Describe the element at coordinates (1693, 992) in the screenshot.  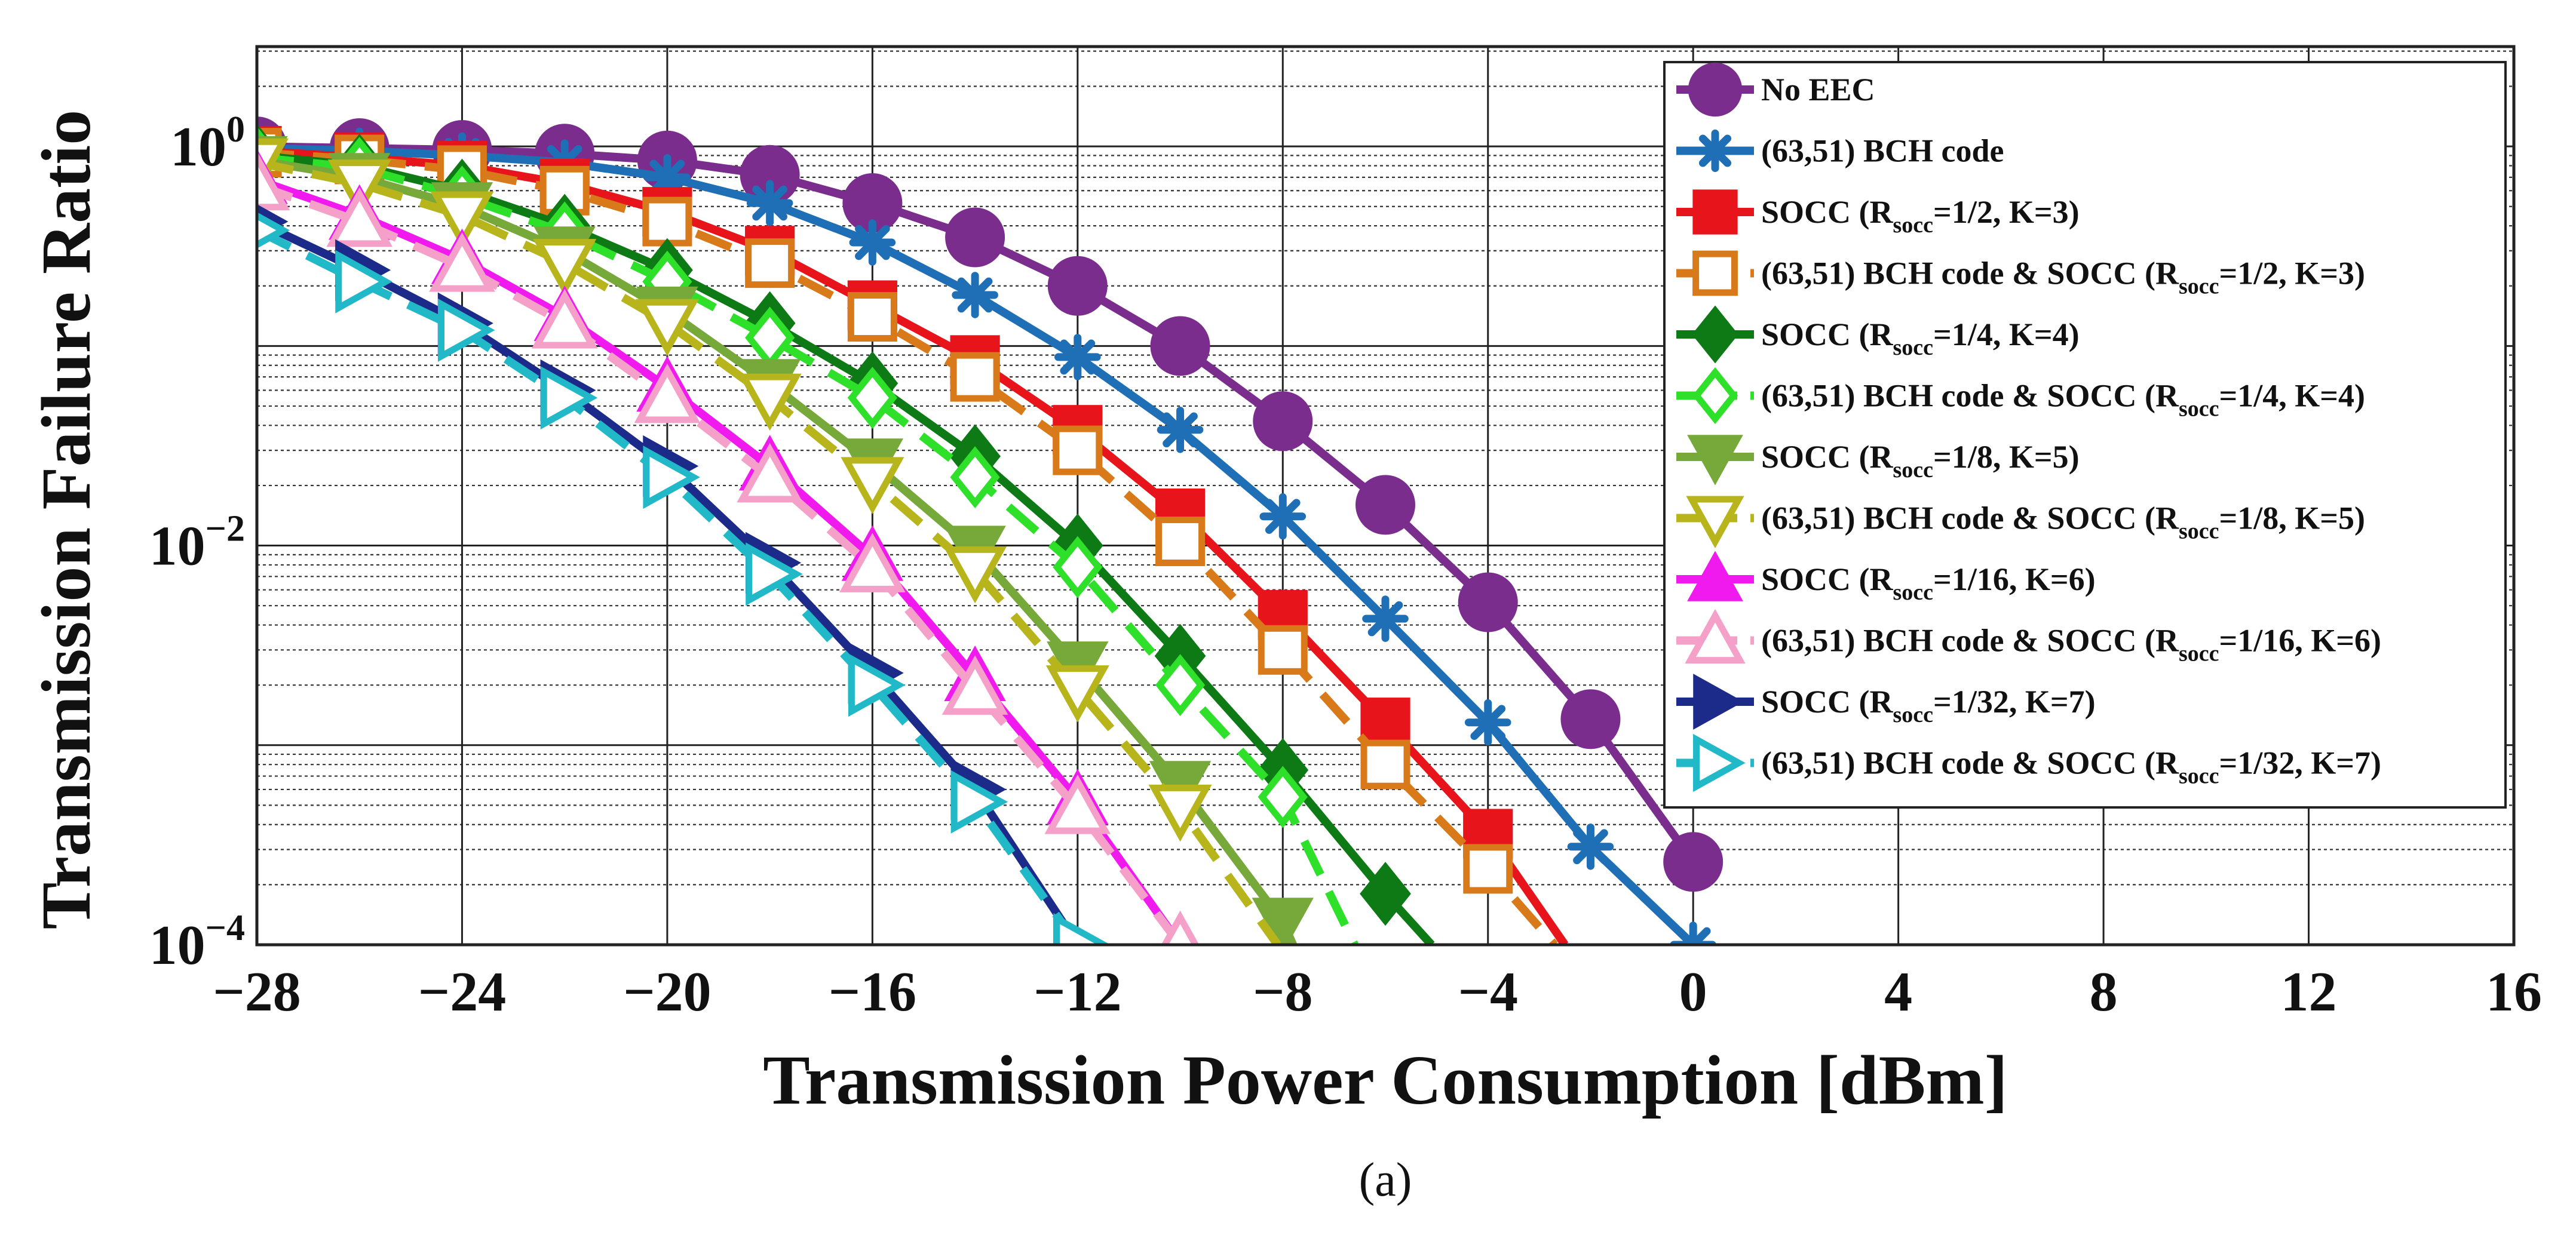
I see `x-tick-label: 0` at that location.